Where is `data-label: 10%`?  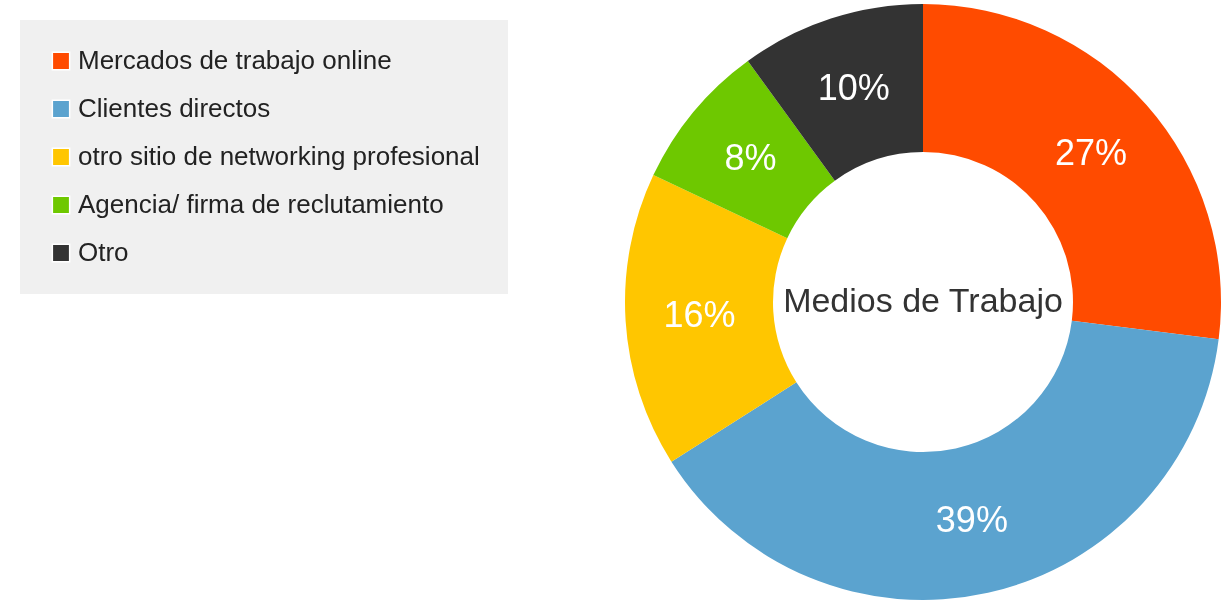 data-label: 10% is located at coordinates (853, 87).